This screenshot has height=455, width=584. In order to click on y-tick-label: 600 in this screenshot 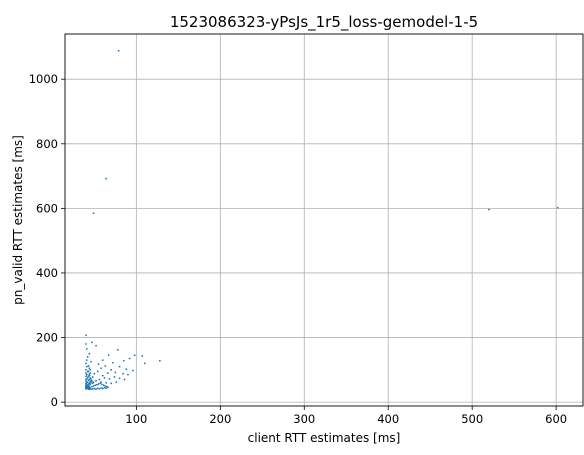, I will do `click(47, 208)`.